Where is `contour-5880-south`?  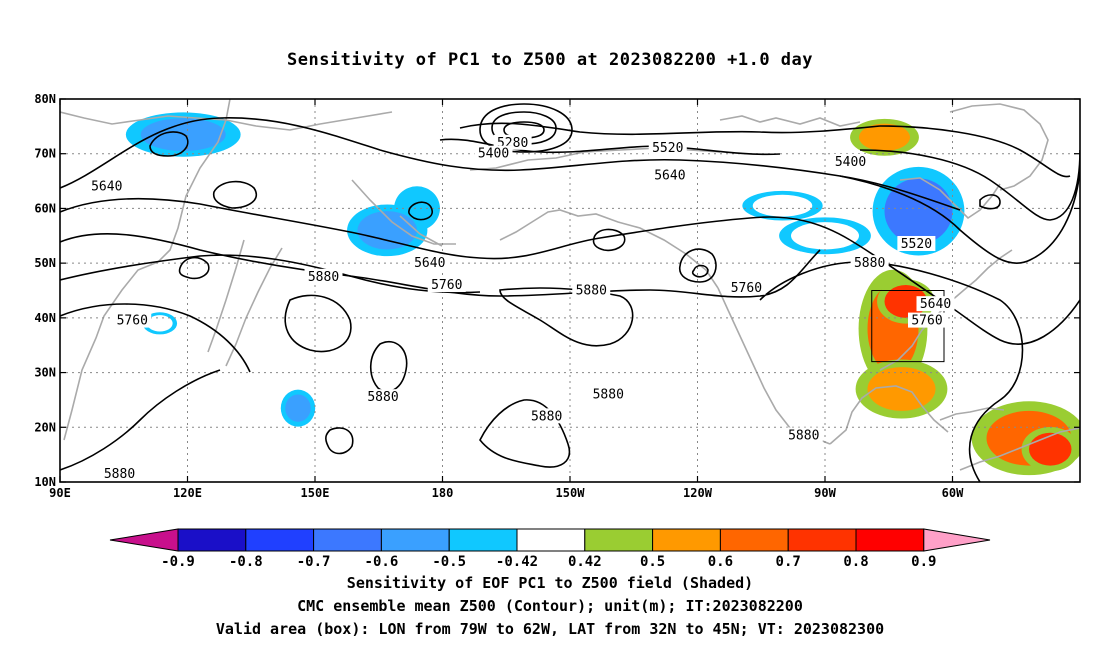 contour-5880-south is located at coordinates (140, 420).